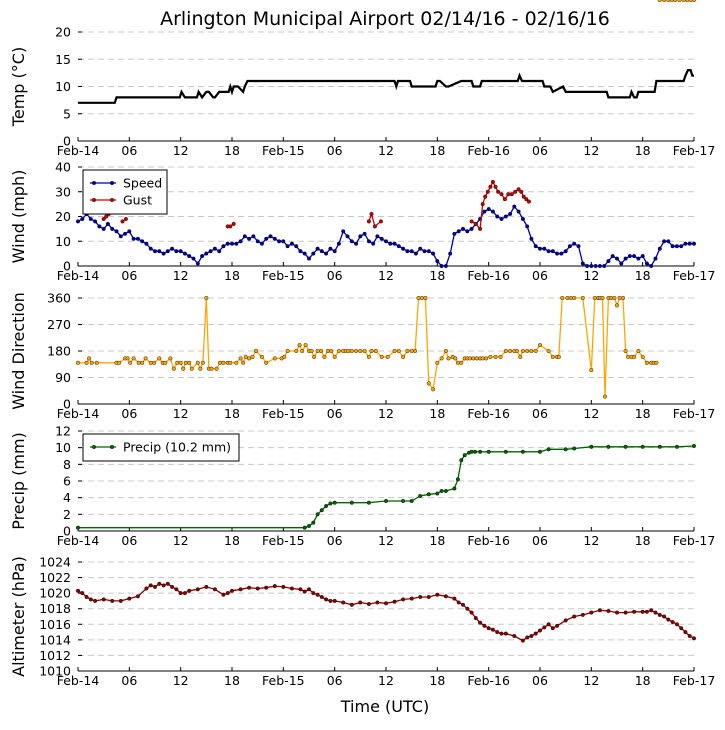  Describe the element at coordinates (67, 514) in the screenshot. I see `y-tick-label: 2` at that location.